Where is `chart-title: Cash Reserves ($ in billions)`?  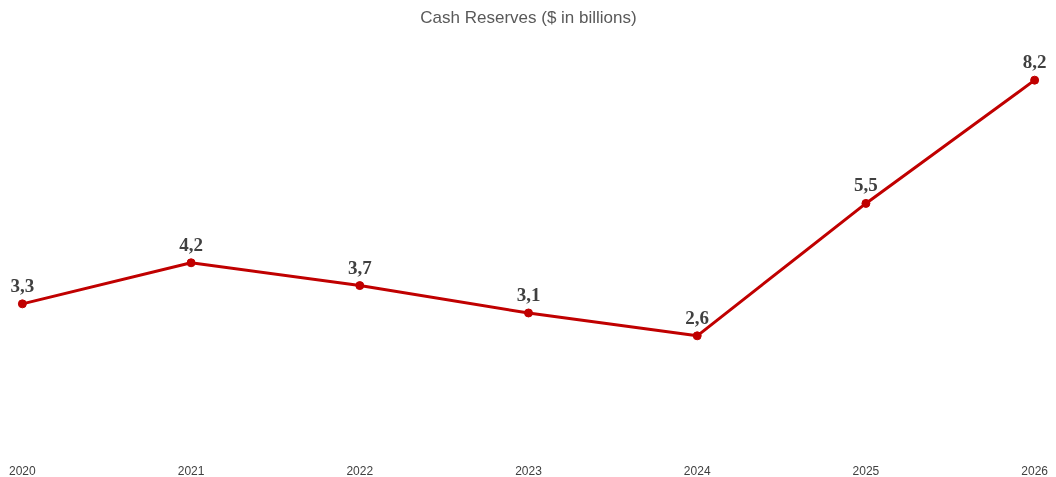
chart-title: Cash Reserves ($ in billions) is located at coordinates (528, 17).